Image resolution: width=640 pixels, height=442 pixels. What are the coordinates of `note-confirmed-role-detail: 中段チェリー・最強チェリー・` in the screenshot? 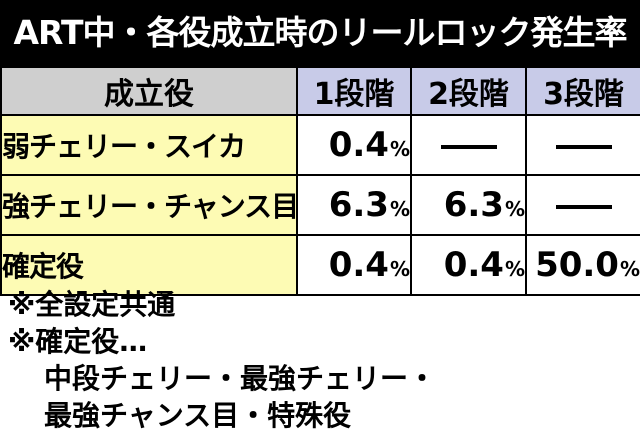 It's located at (240, 378).